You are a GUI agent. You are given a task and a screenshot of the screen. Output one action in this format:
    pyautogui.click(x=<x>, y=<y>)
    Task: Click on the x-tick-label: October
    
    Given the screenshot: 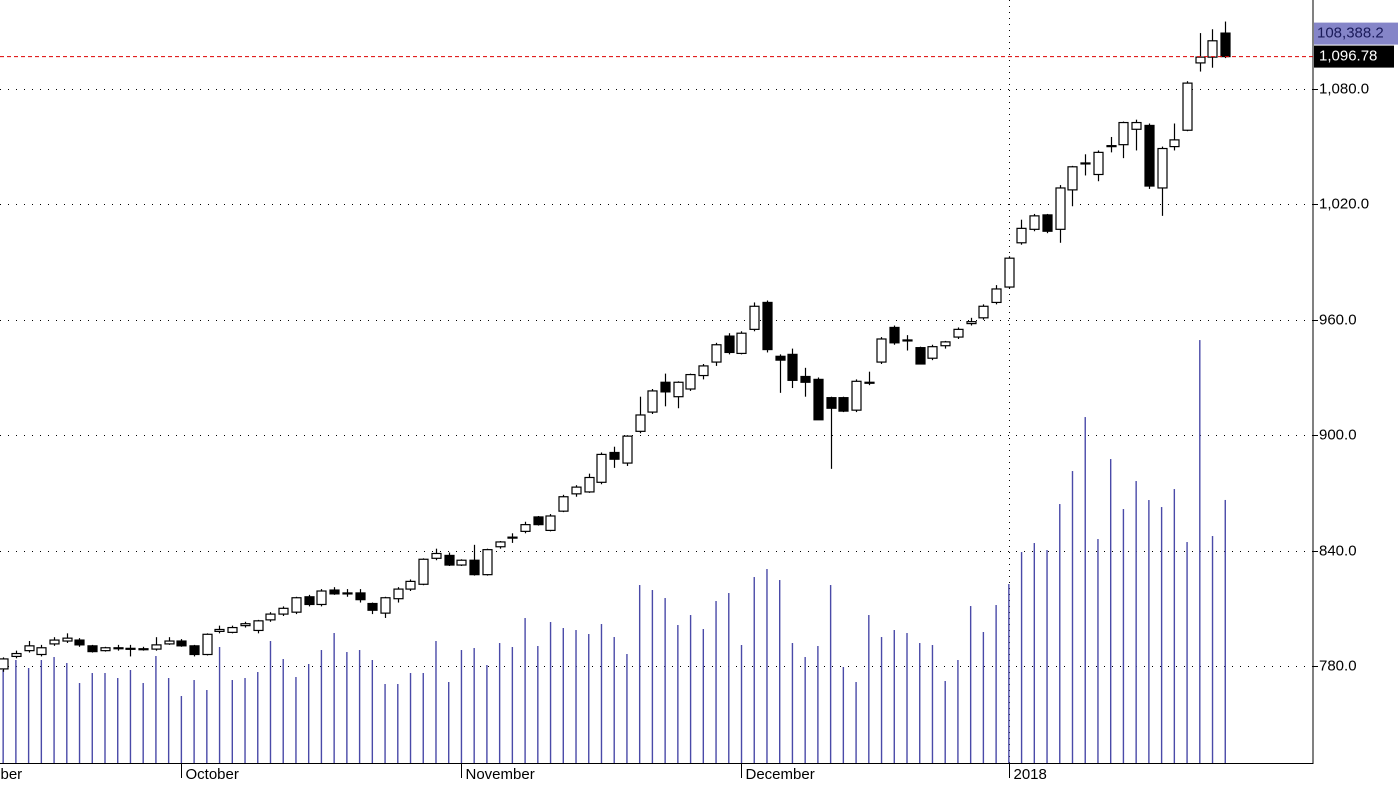 What is the action you would take?
    pyautogui.click(x=212, y=774)
    